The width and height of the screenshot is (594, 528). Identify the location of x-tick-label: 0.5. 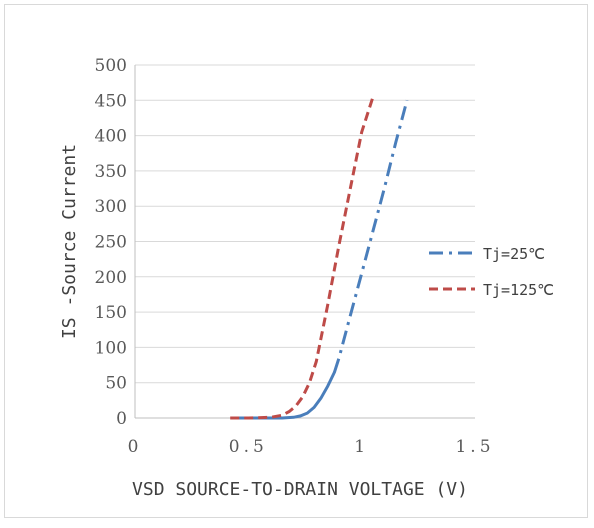
(248, 447).